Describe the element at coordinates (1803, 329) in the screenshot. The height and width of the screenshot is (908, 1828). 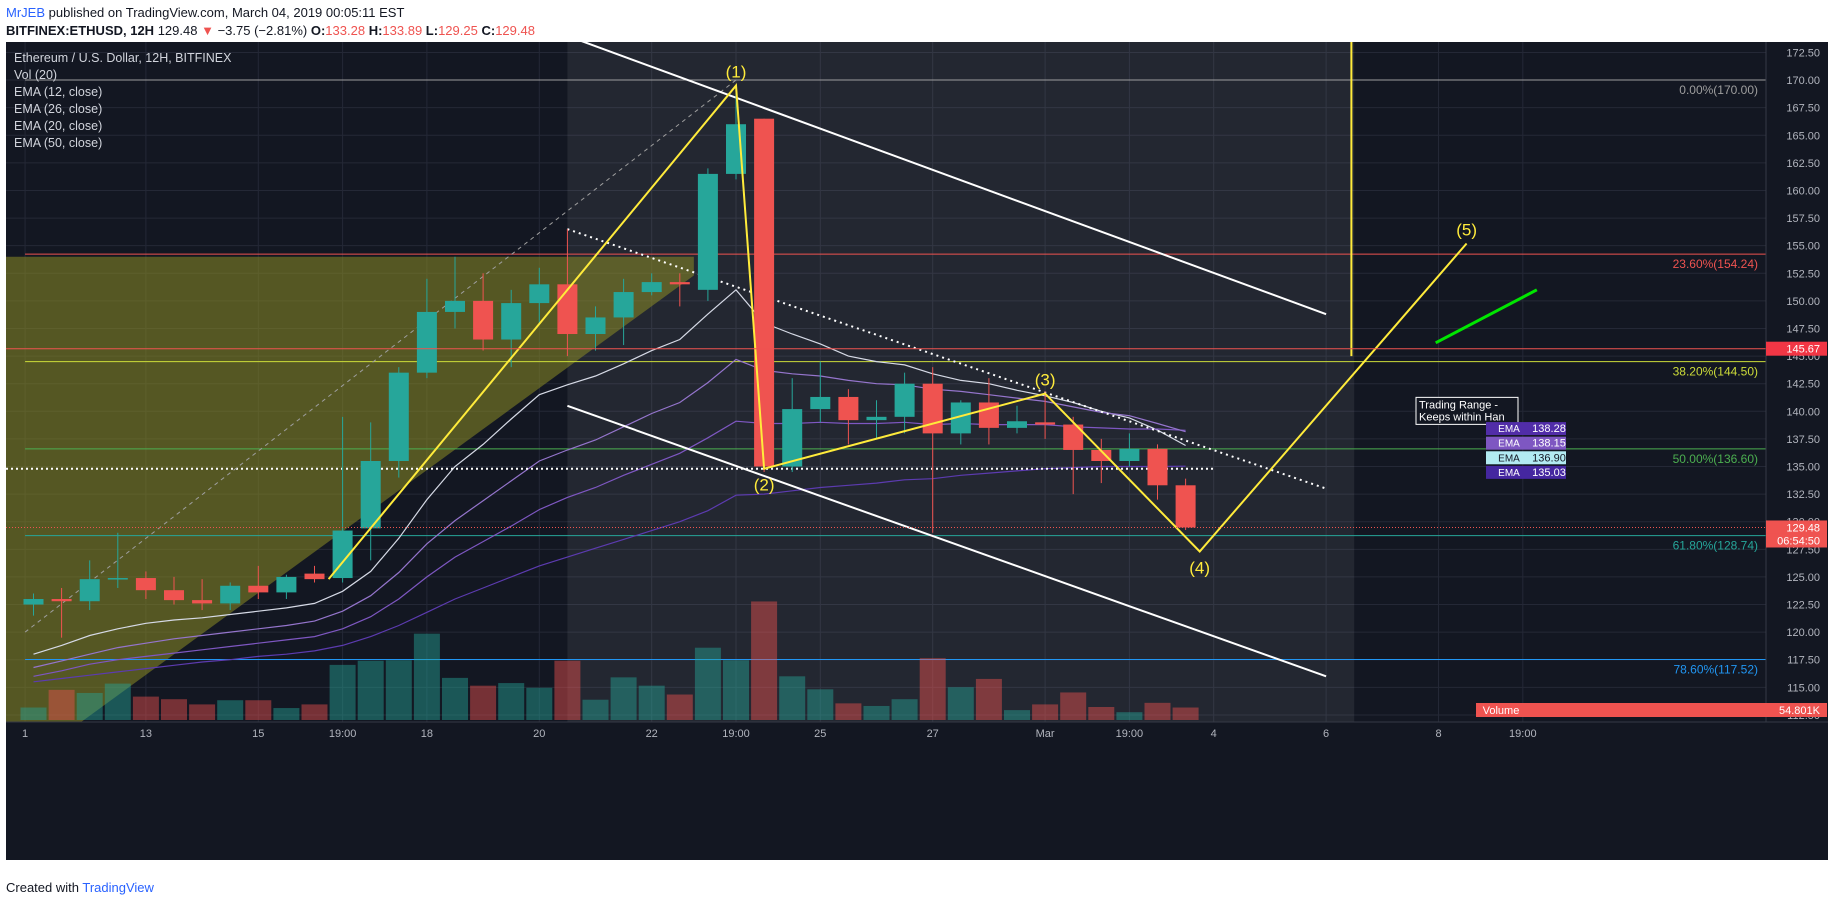
I see `y-tick-label: 147.50` at that location.